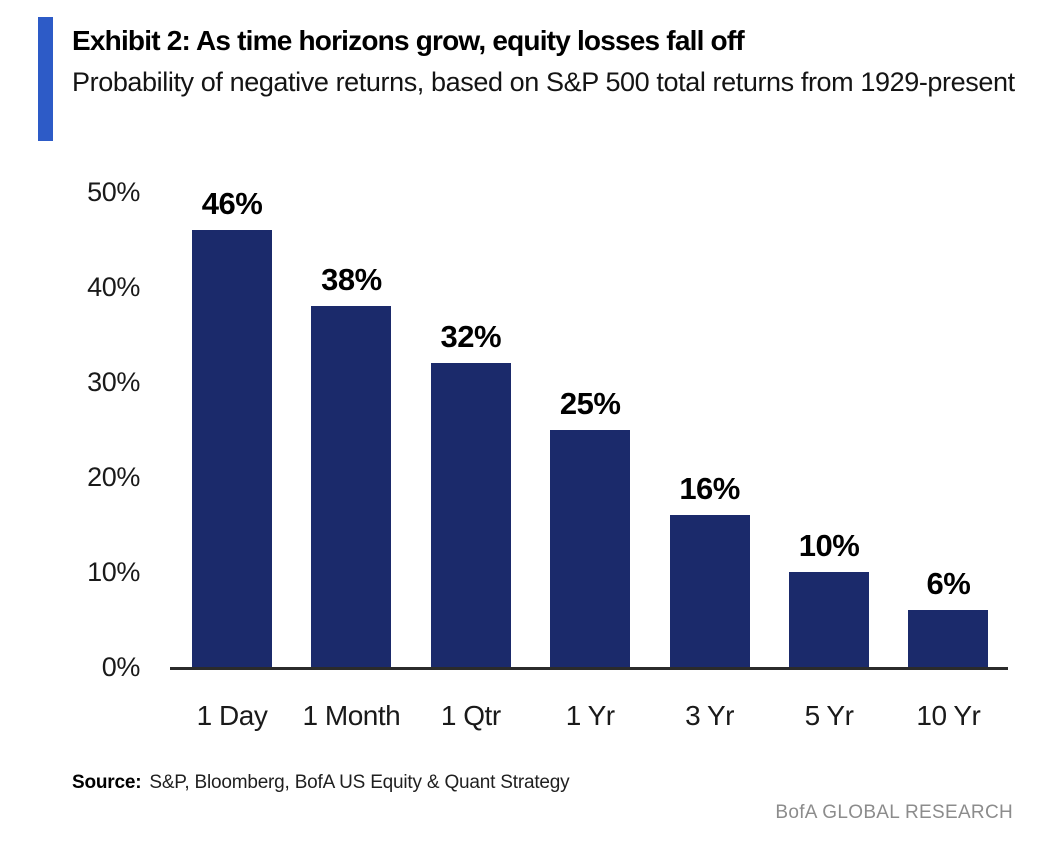 This screenshot has height=858, width=1051. I want to click on bar-value-label: 16%, so click(709, 488).